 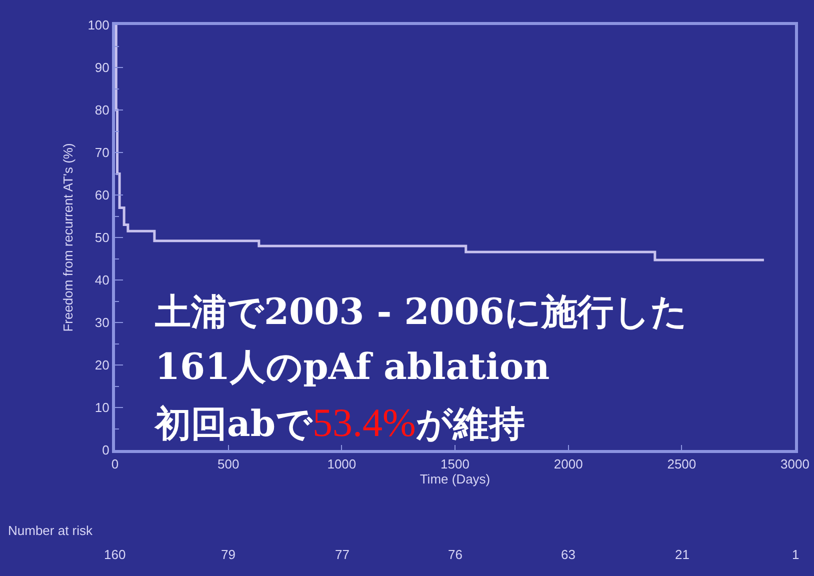 What do you see at coordinates (115, 464) in the screenshot?
I see `x-tick-label: 0` at bounding box center [115, 464].